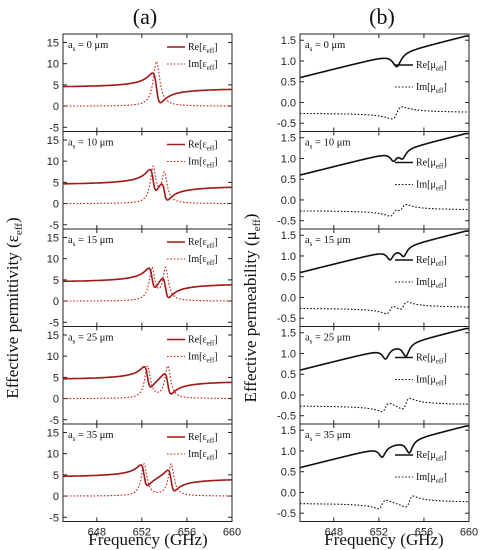  Describe the element at coordinates (91, 144) in the screenshot. I see `spacing-annotation: as = 10 μm` at that location.